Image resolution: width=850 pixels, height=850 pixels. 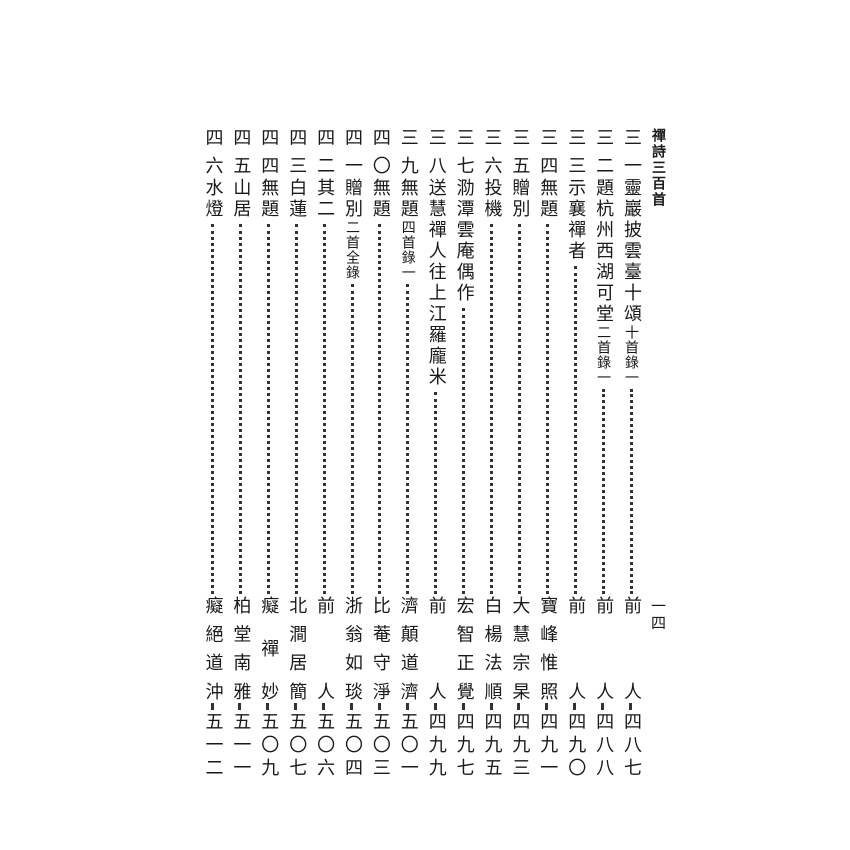 I want to click on running-header-title: 禪詩三百首, so click(x=658, y=168).